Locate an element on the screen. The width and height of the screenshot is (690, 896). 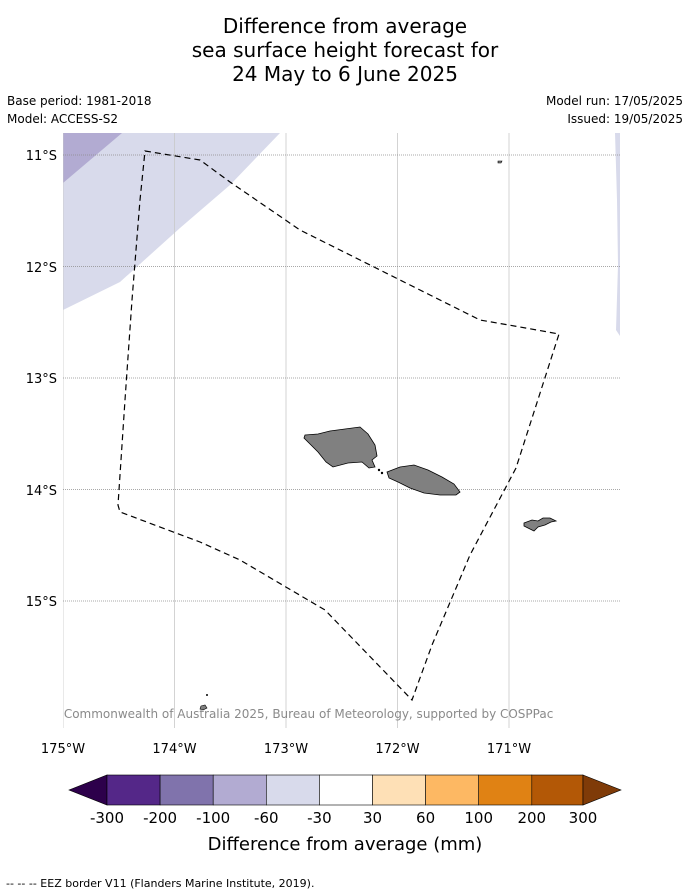
islet-apolima is located at coordinates (379, 470).